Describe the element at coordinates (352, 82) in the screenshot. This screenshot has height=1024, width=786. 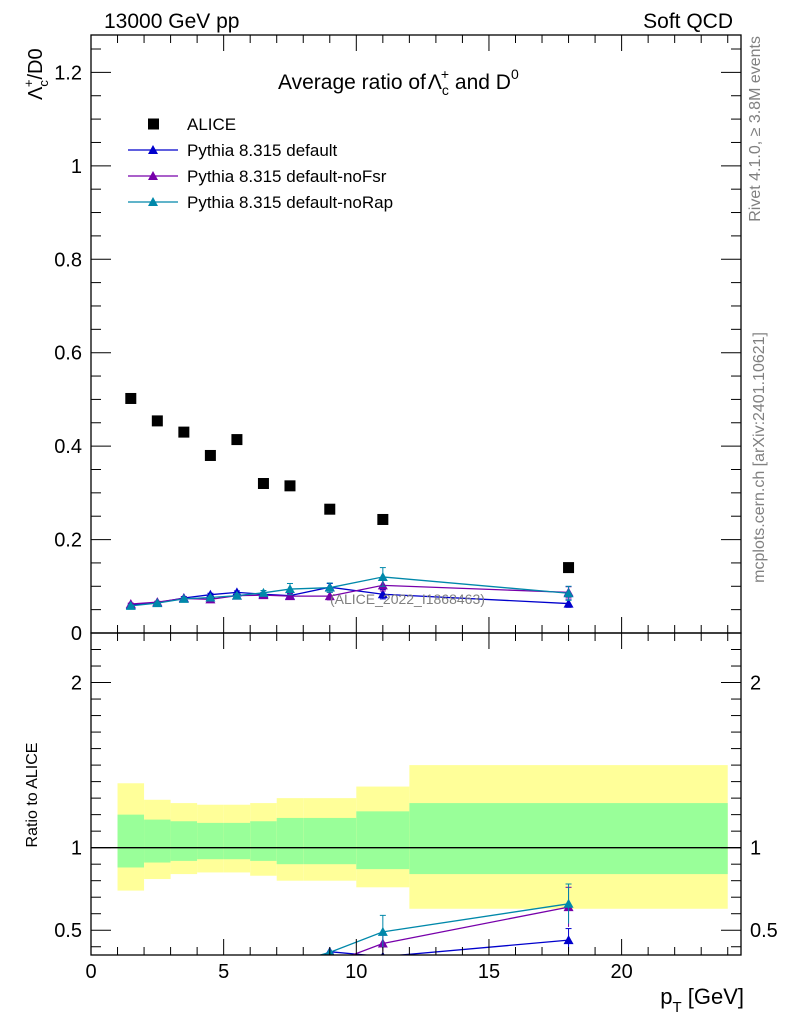
I see `main-title-prefix: Average ratio of` at that location.